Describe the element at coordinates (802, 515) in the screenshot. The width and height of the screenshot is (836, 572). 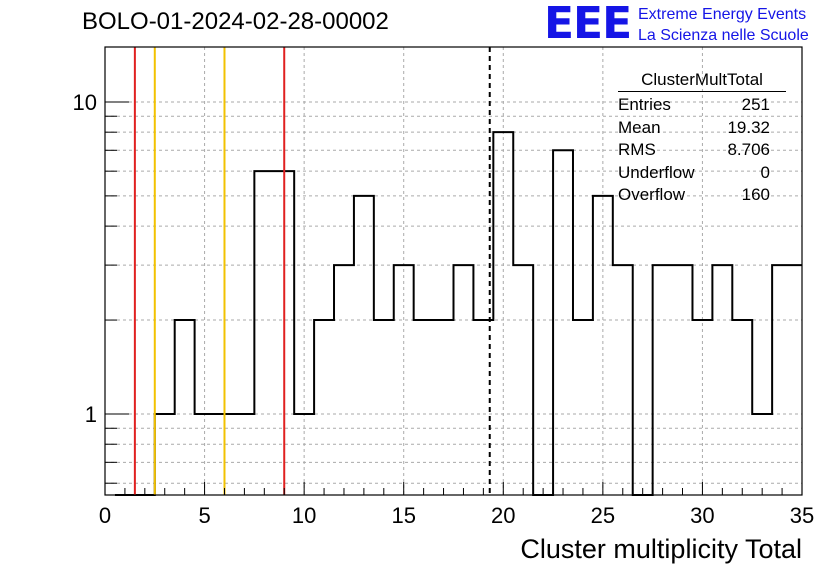
I see `x-tick-label: 35` at that location.